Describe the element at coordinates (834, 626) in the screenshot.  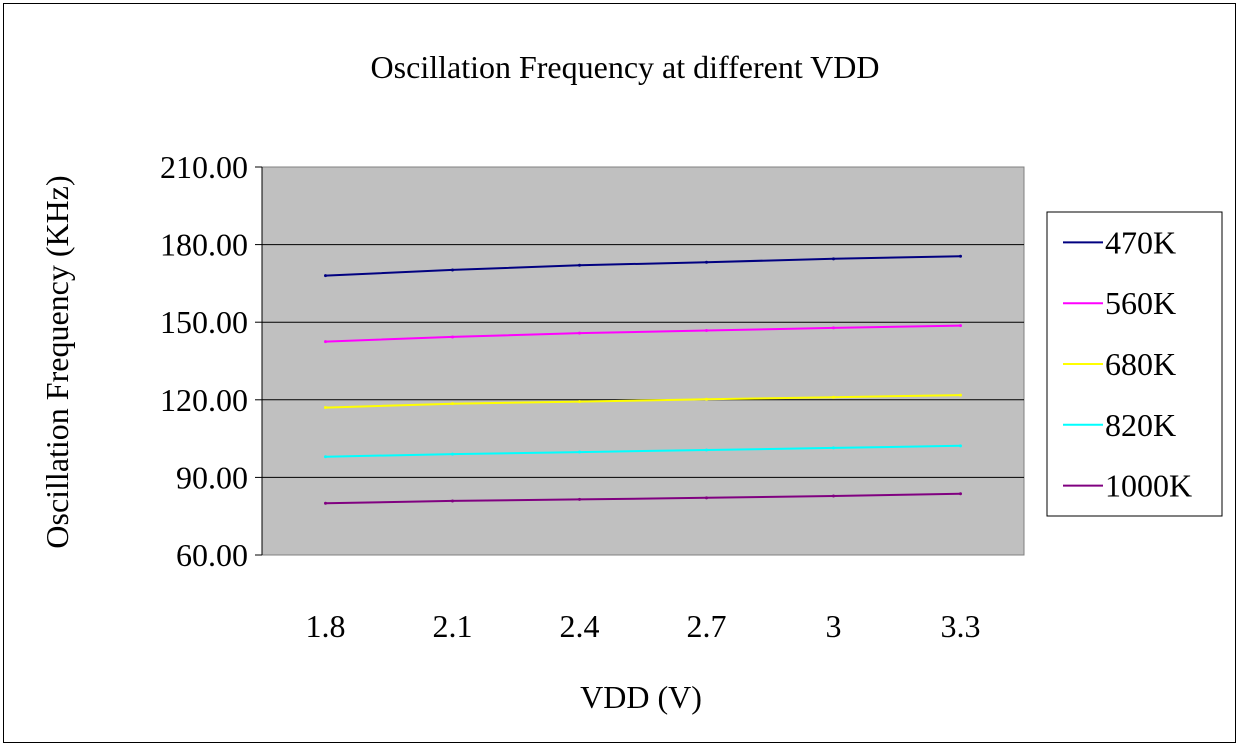
I see `x-tick-label: 3` at that location.